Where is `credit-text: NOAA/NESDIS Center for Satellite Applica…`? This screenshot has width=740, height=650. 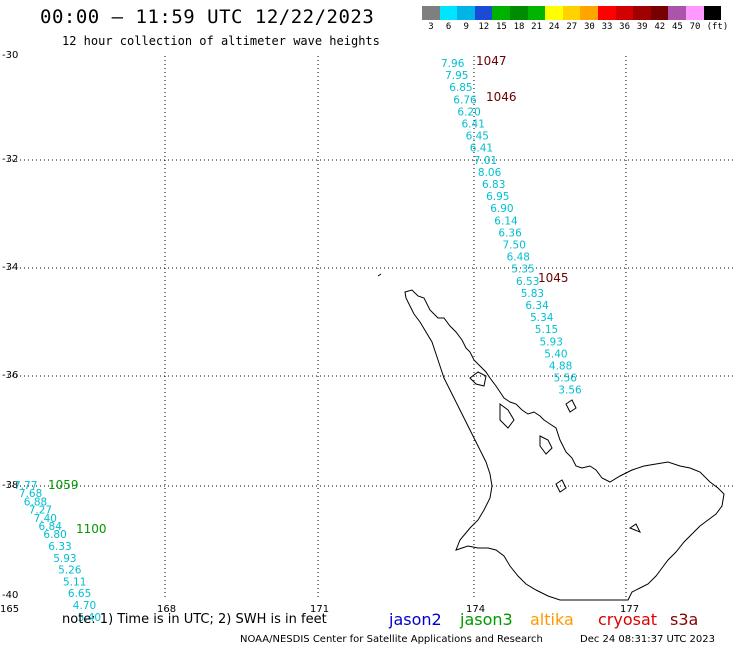
credit-text: NOAA/NESDIS Center for Satellite Applica… is located at coordinates (391, 639).